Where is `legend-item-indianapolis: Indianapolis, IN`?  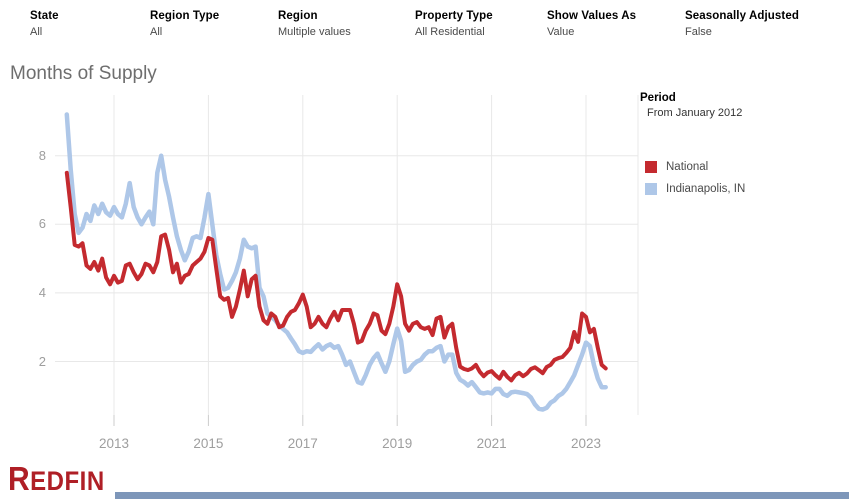
legend-item-indianapolis: Indianapolis, IN is located at coordinates (695, 189).